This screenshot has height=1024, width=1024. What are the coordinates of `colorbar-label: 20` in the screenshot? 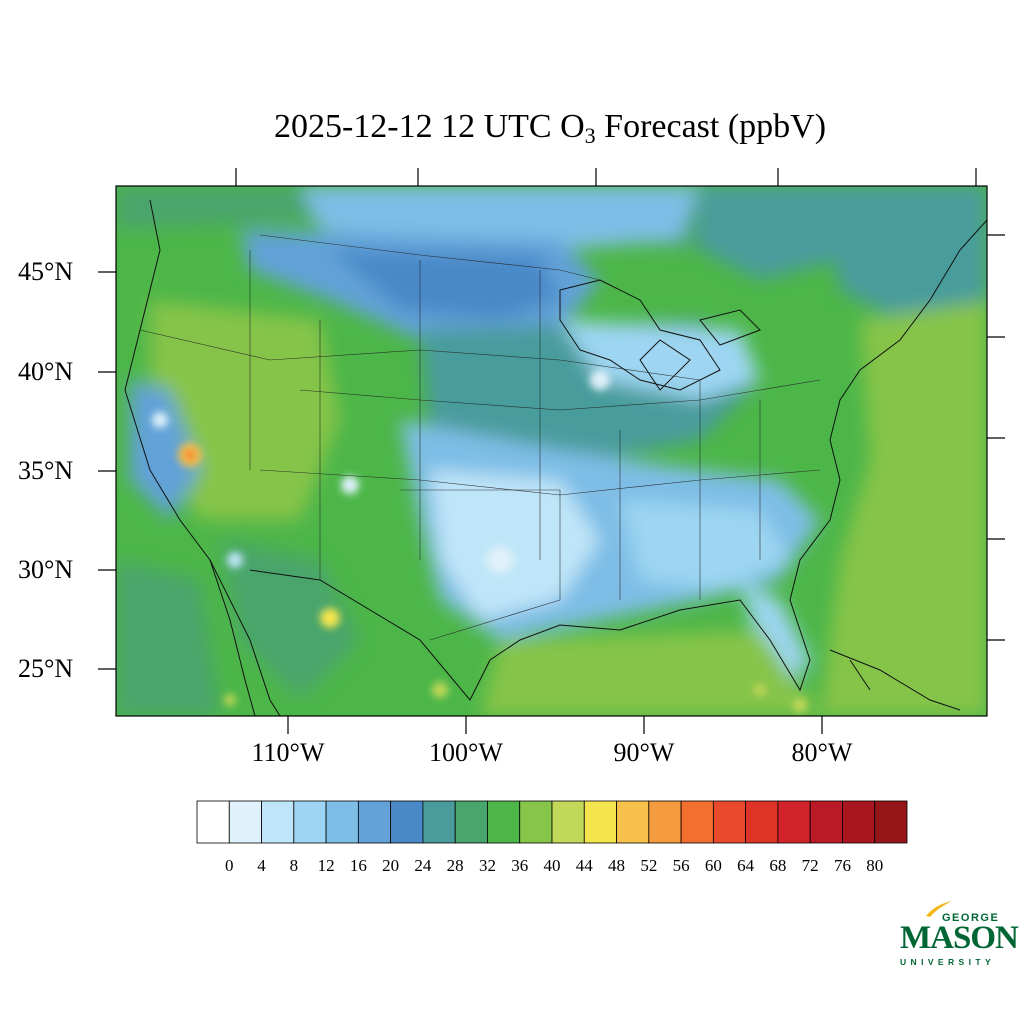 It's located at (391, 865).